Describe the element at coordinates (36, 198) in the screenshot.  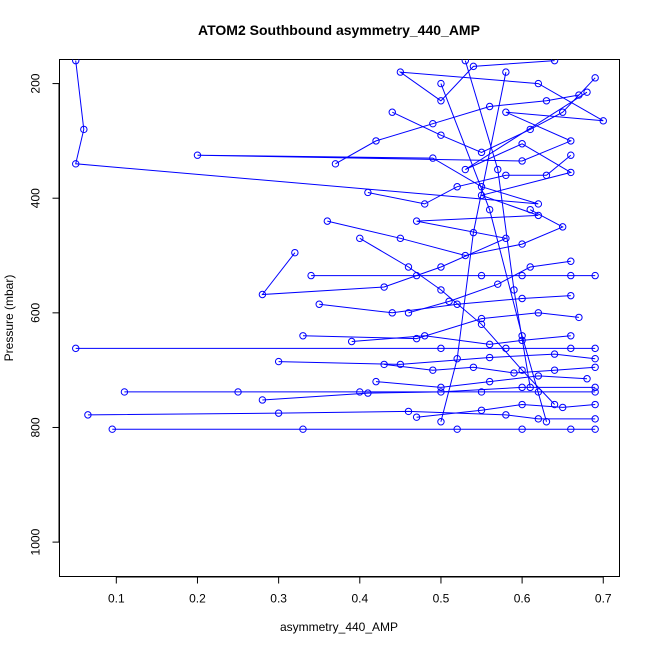
I see `y-tick-label: 400` at that location.